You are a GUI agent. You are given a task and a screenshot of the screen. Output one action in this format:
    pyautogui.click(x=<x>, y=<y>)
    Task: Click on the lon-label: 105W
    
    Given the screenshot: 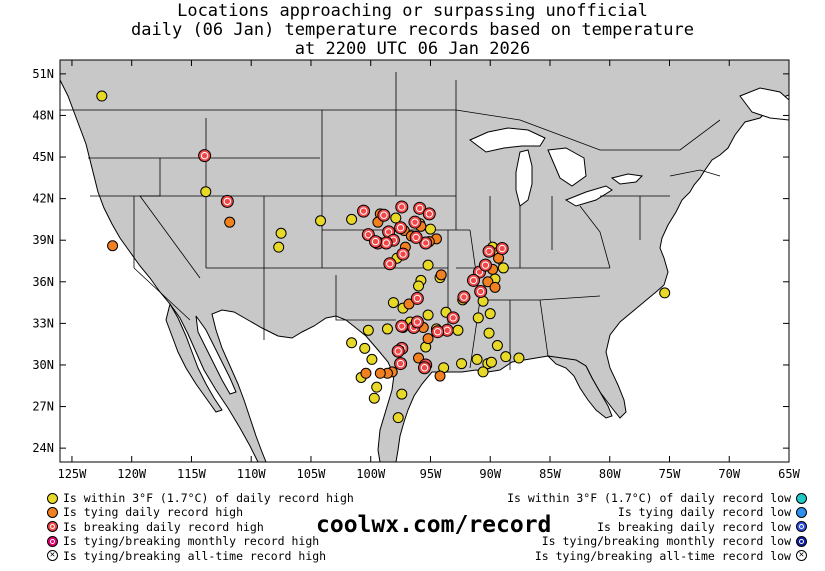 What is the action you would take?
    pyautogui.click(x=312, y=474)
    